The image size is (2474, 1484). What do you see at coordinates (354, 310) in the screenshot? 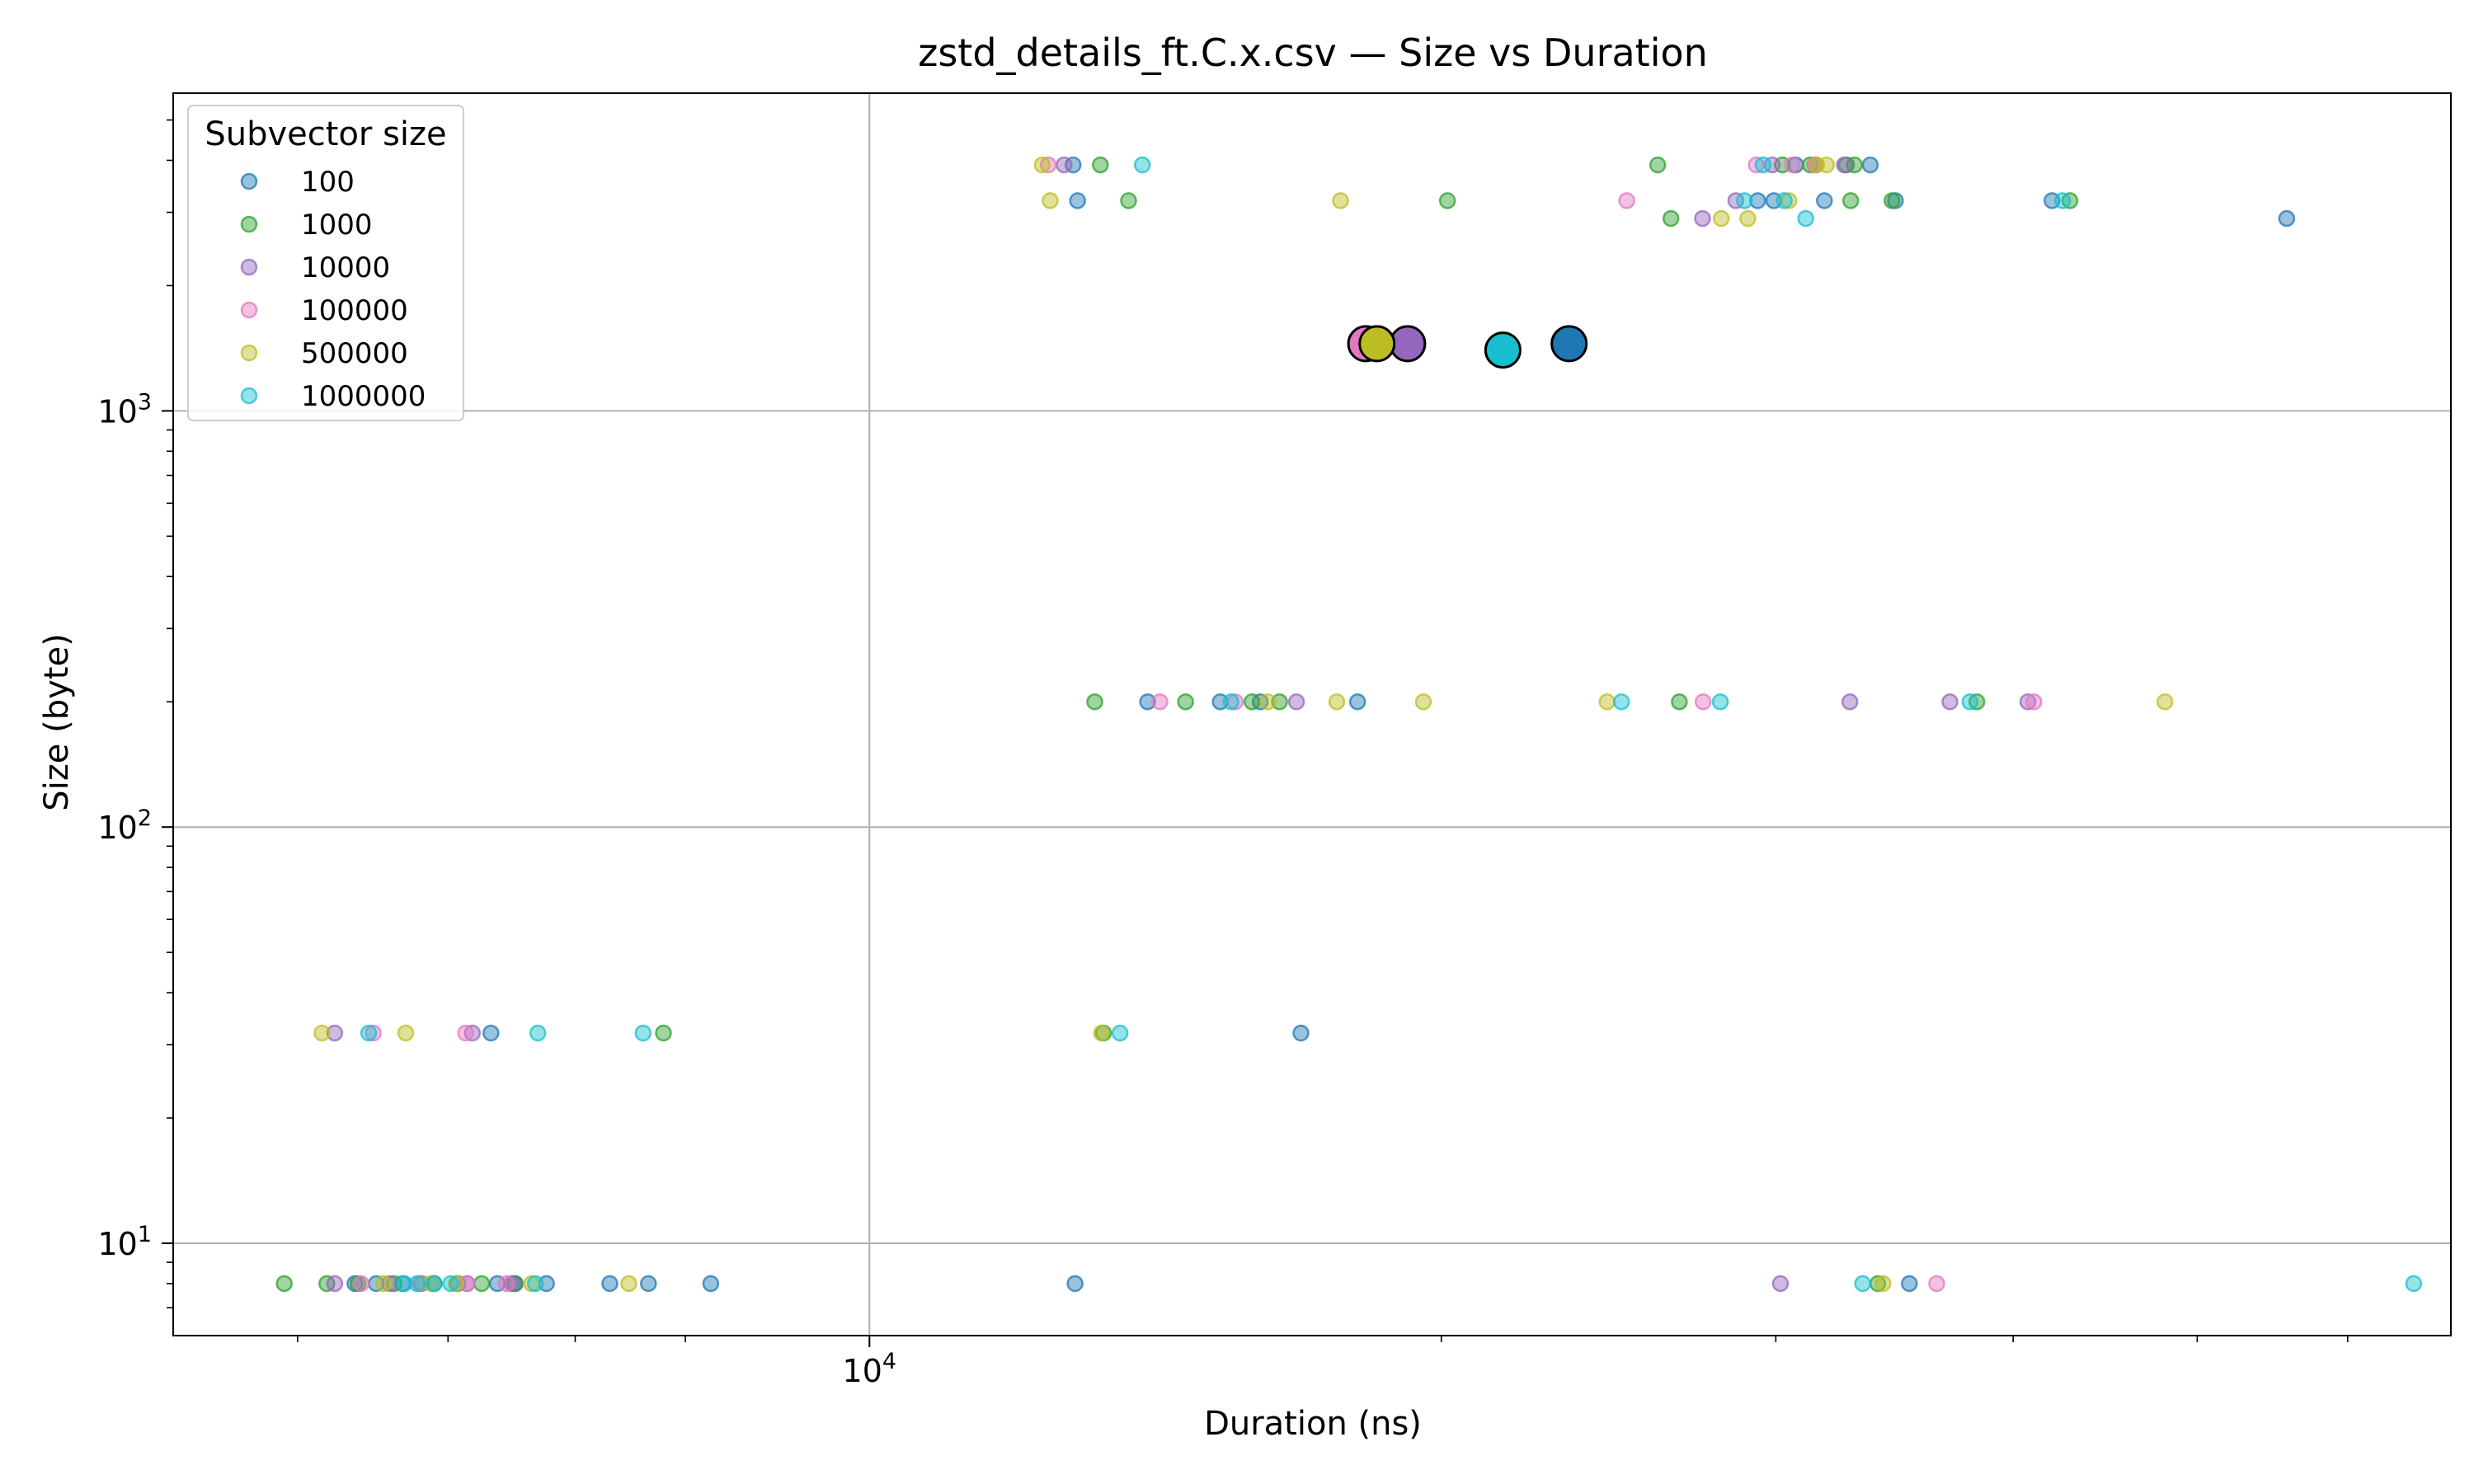
I see `legend-label-100000: 100000` at bounding box center [354, 310].